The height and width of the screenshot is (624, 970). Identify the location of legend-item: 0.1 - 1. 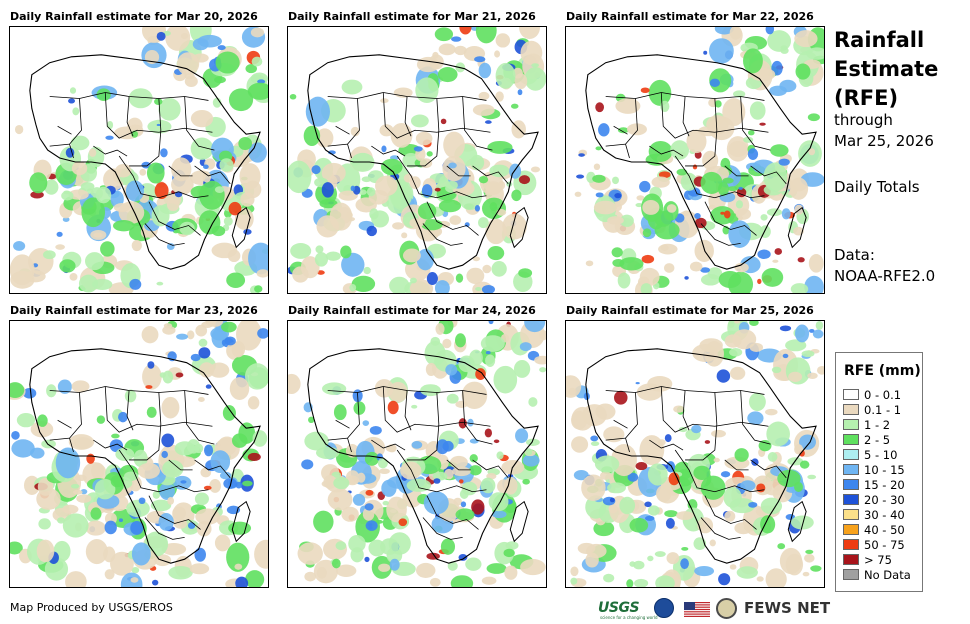
(872, 410).